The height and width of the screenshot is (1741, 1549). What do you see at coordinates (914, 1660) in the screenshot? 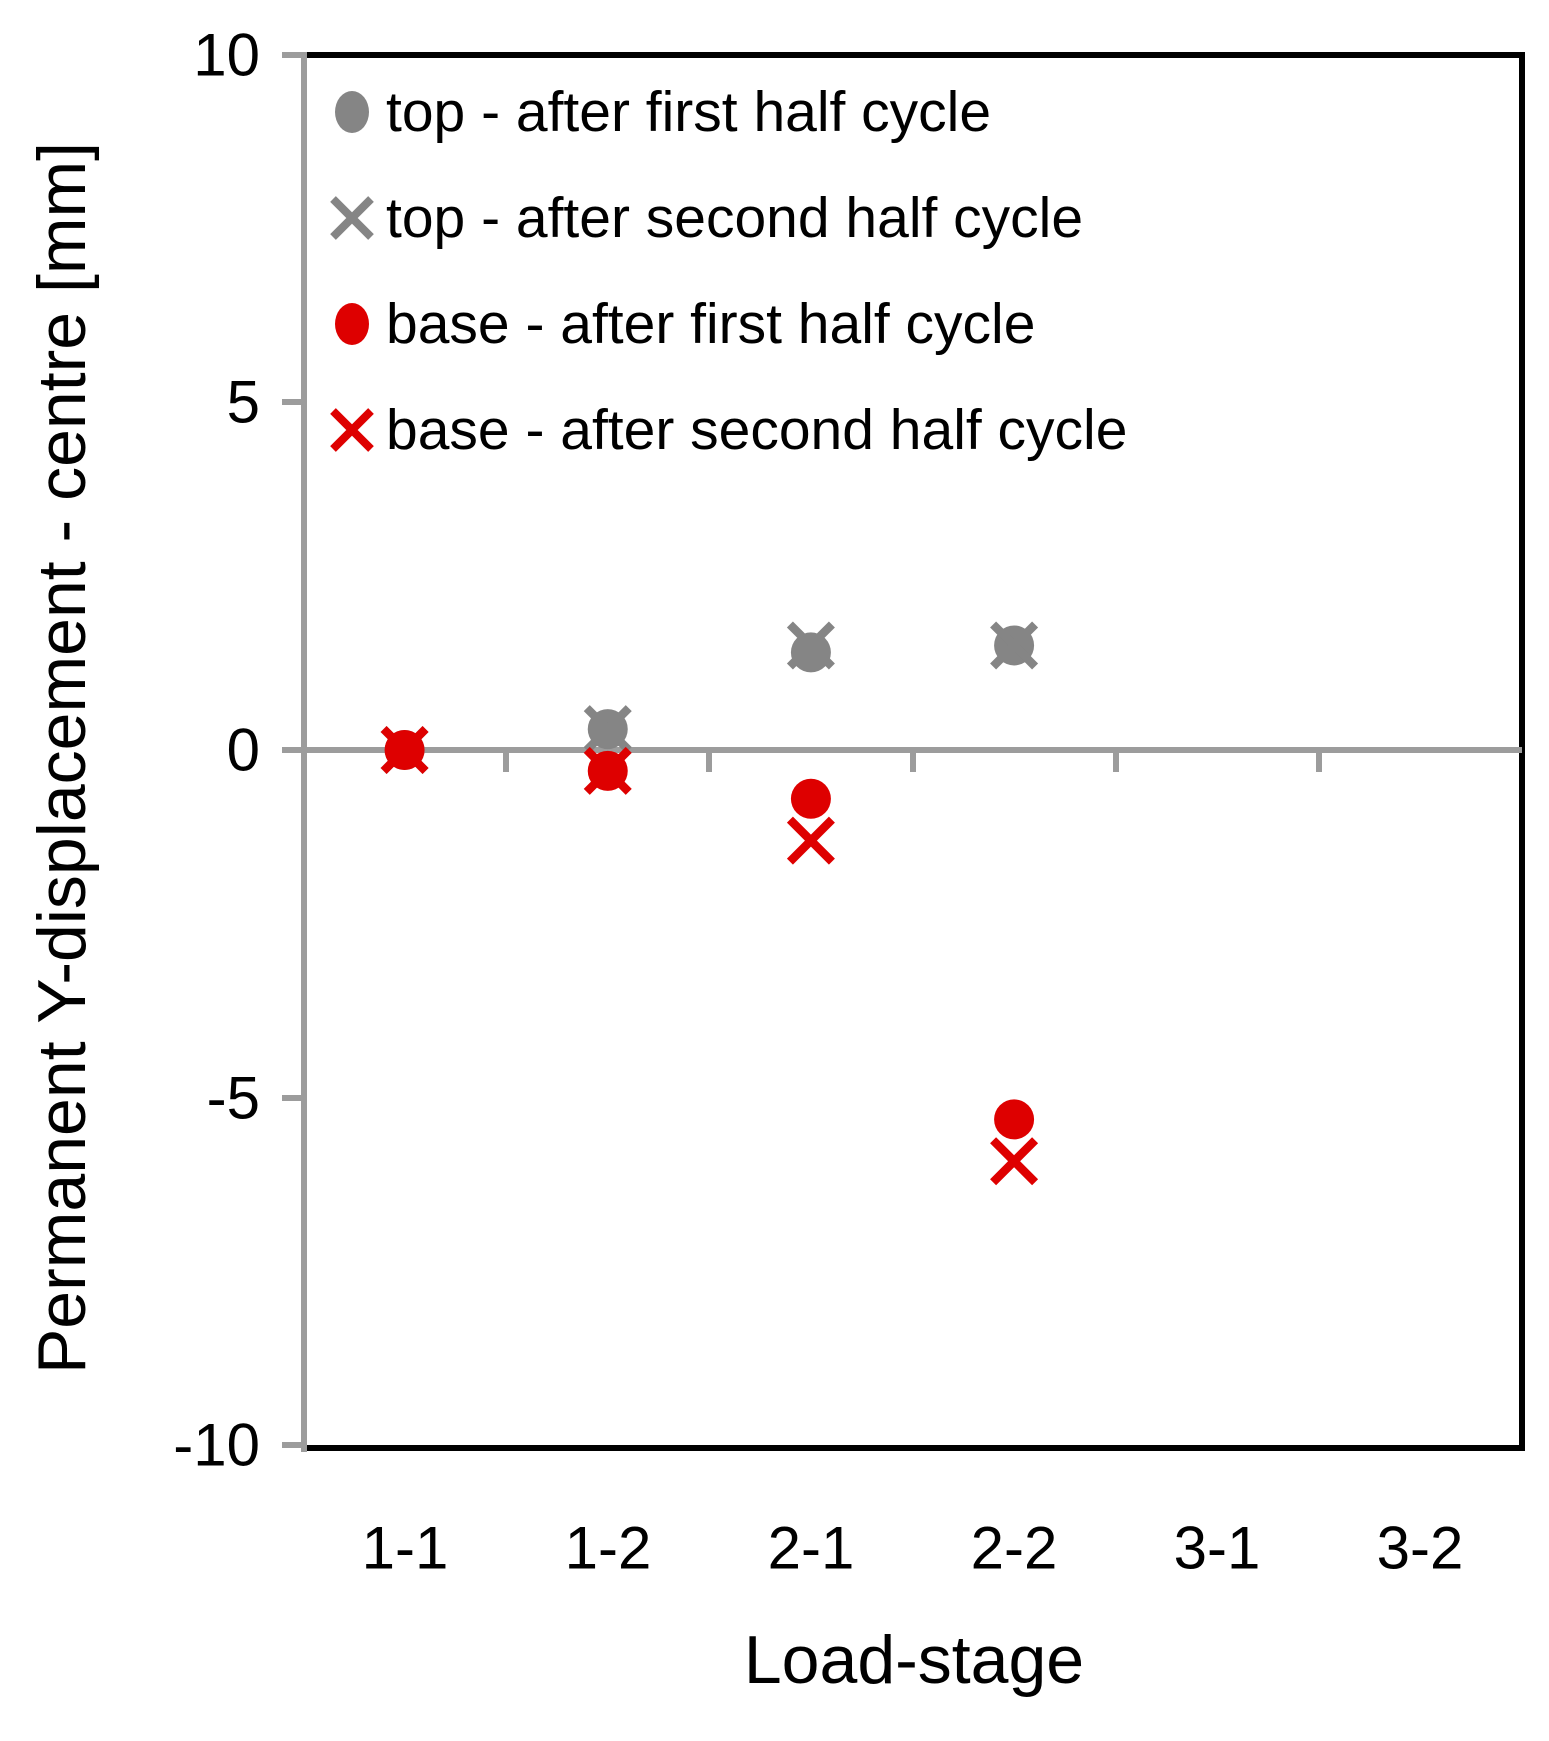
I see `x-axis-title: Load-stage` at bounding box center [914, 1660].